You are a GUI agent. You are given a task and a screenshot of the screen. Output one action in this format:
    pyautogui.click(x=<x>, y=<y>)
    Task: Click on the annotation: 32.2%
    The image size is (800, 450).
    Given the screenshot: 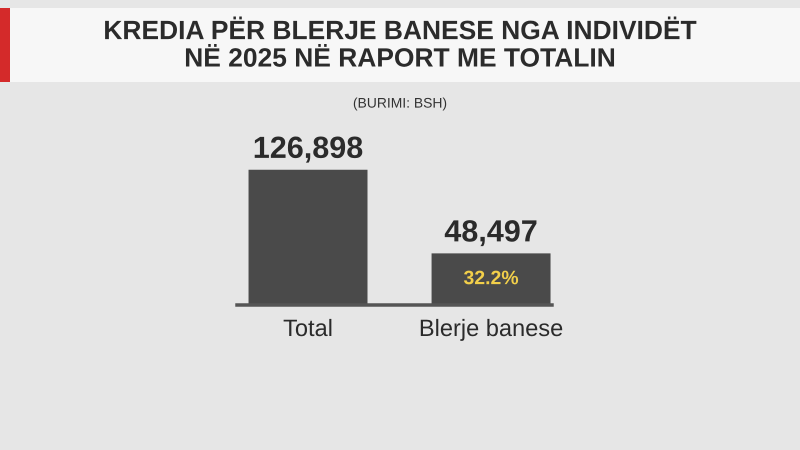 What is the action you would take?
    pyautogui.click(x=491, y=277)
    